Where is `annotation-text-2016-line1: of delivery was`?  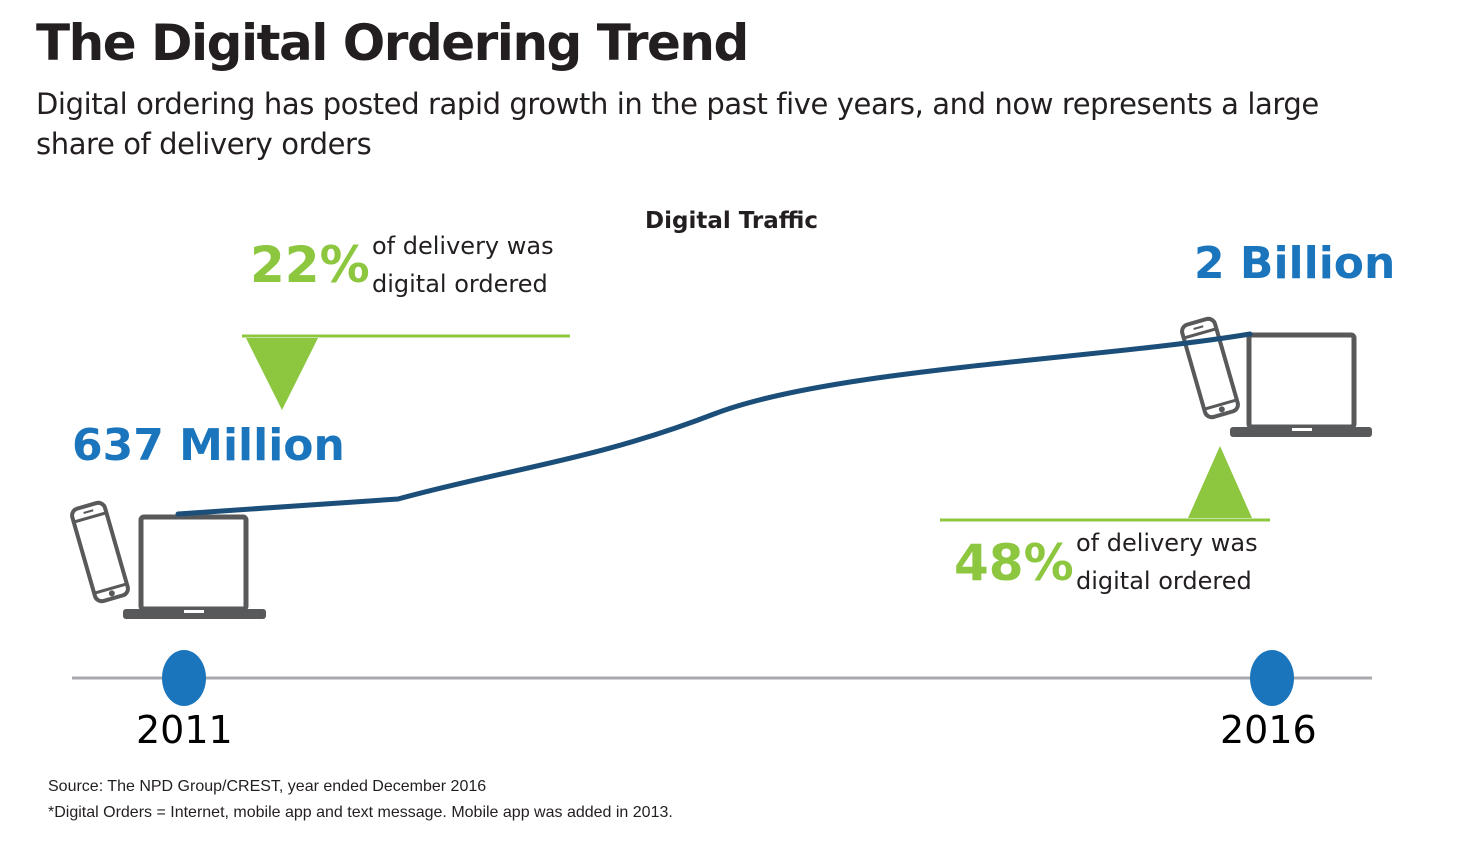 annotation-text-2016-line1: of delivery was is located at coordinates (1167, 543).